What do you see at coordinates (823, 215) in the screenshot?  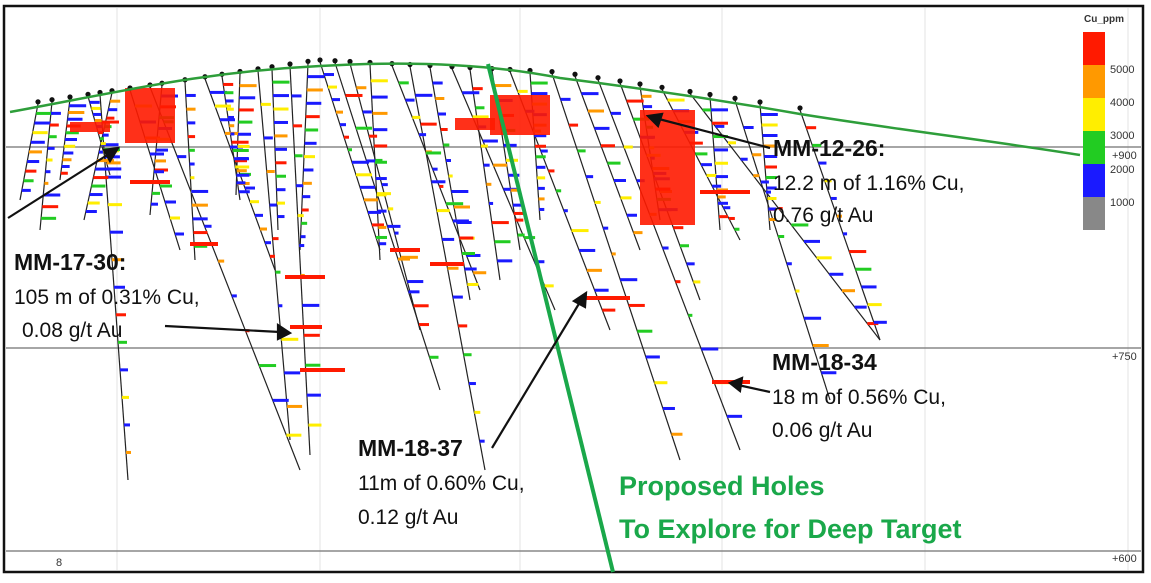 I see `callout-gold-mm-12-26: 0.76 g/t Au` at bounding box center [823, 215].